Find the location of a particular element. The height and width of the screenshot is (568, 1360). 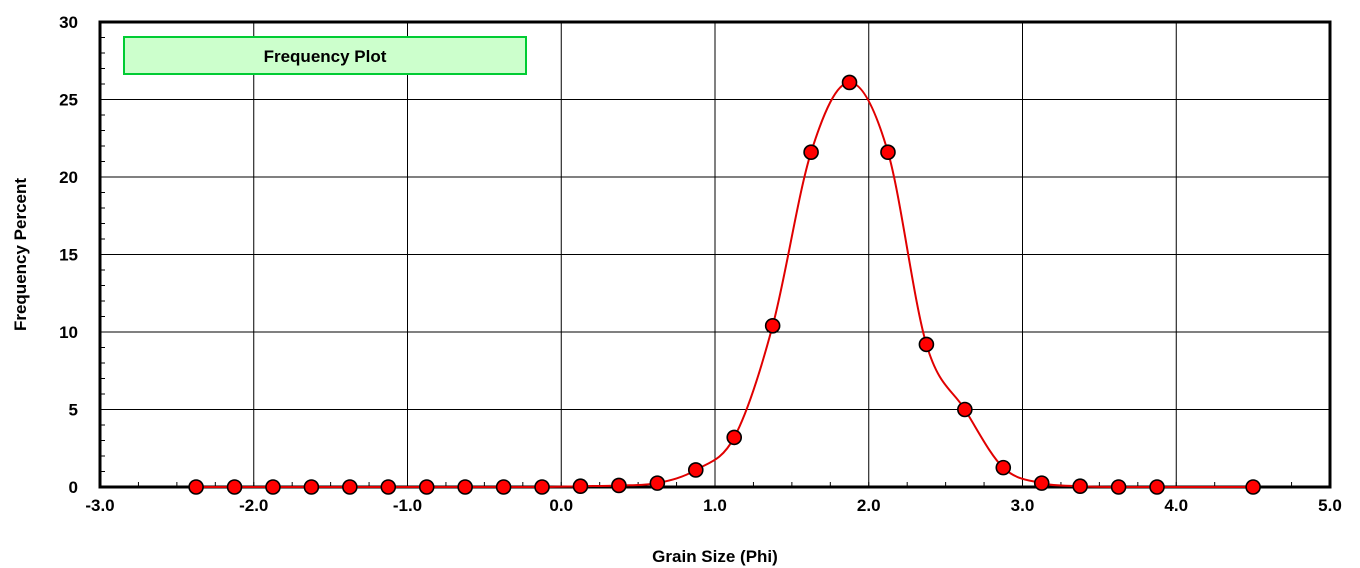

chart-title-background is located at coordinates (325, 55).